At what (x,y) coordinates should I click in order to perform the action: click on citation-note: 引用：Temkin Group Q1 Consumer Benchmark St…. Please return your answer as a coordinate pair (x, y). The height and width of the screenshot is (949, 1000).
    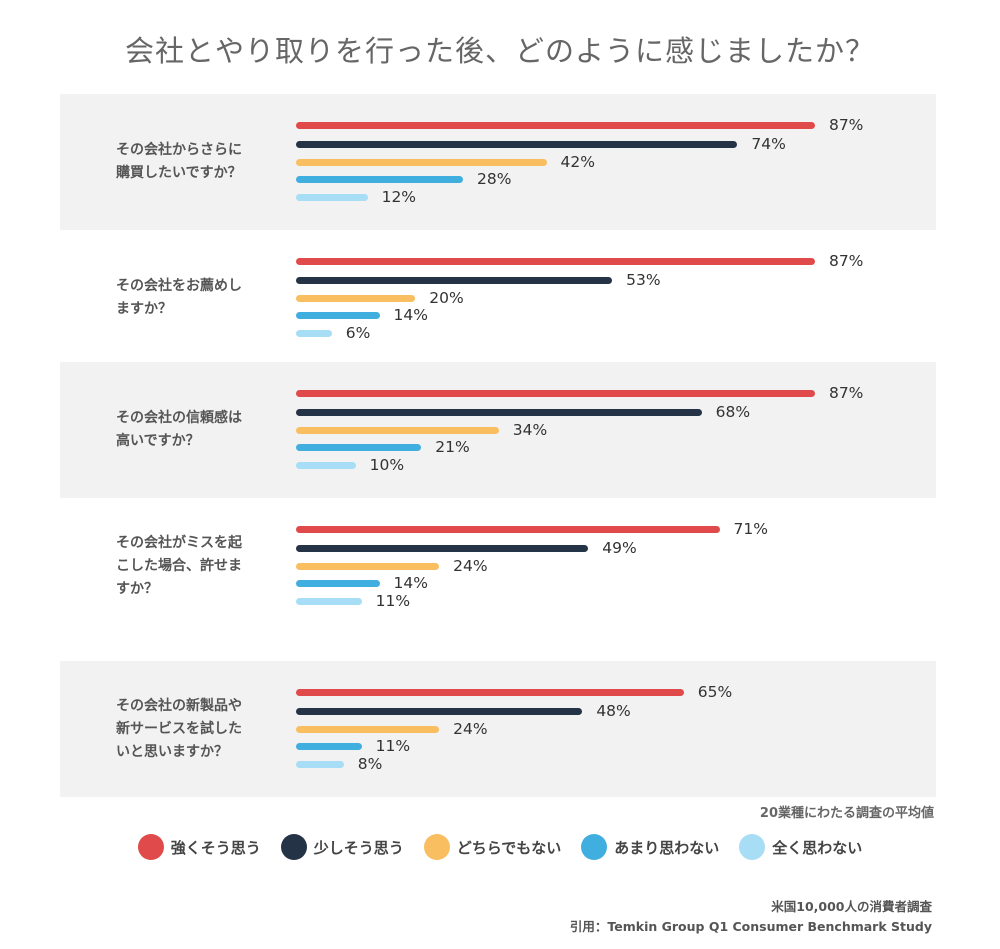
    Looking at the image, I should click on (750, 926).